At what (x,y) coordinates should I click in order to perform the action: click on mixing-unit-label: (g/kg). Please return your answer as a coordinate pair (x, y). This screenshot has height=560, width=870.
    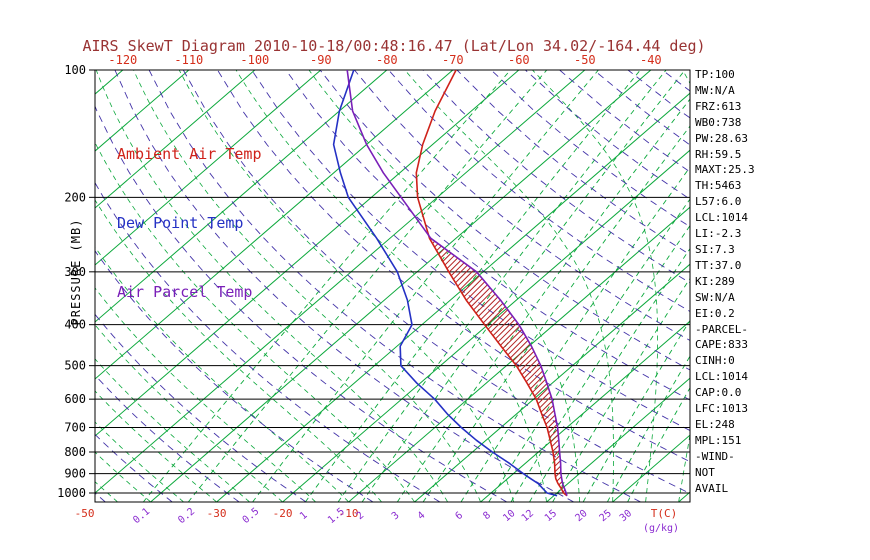
    Looking at the image, I should click on (661, 528).